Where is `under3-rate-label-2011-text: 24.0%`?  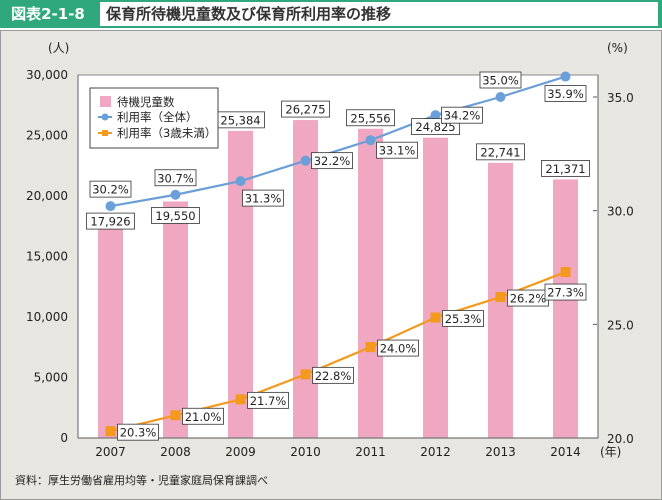 under3-rate-label-2011-text: 24.0% is located at coordinates (398, 349).